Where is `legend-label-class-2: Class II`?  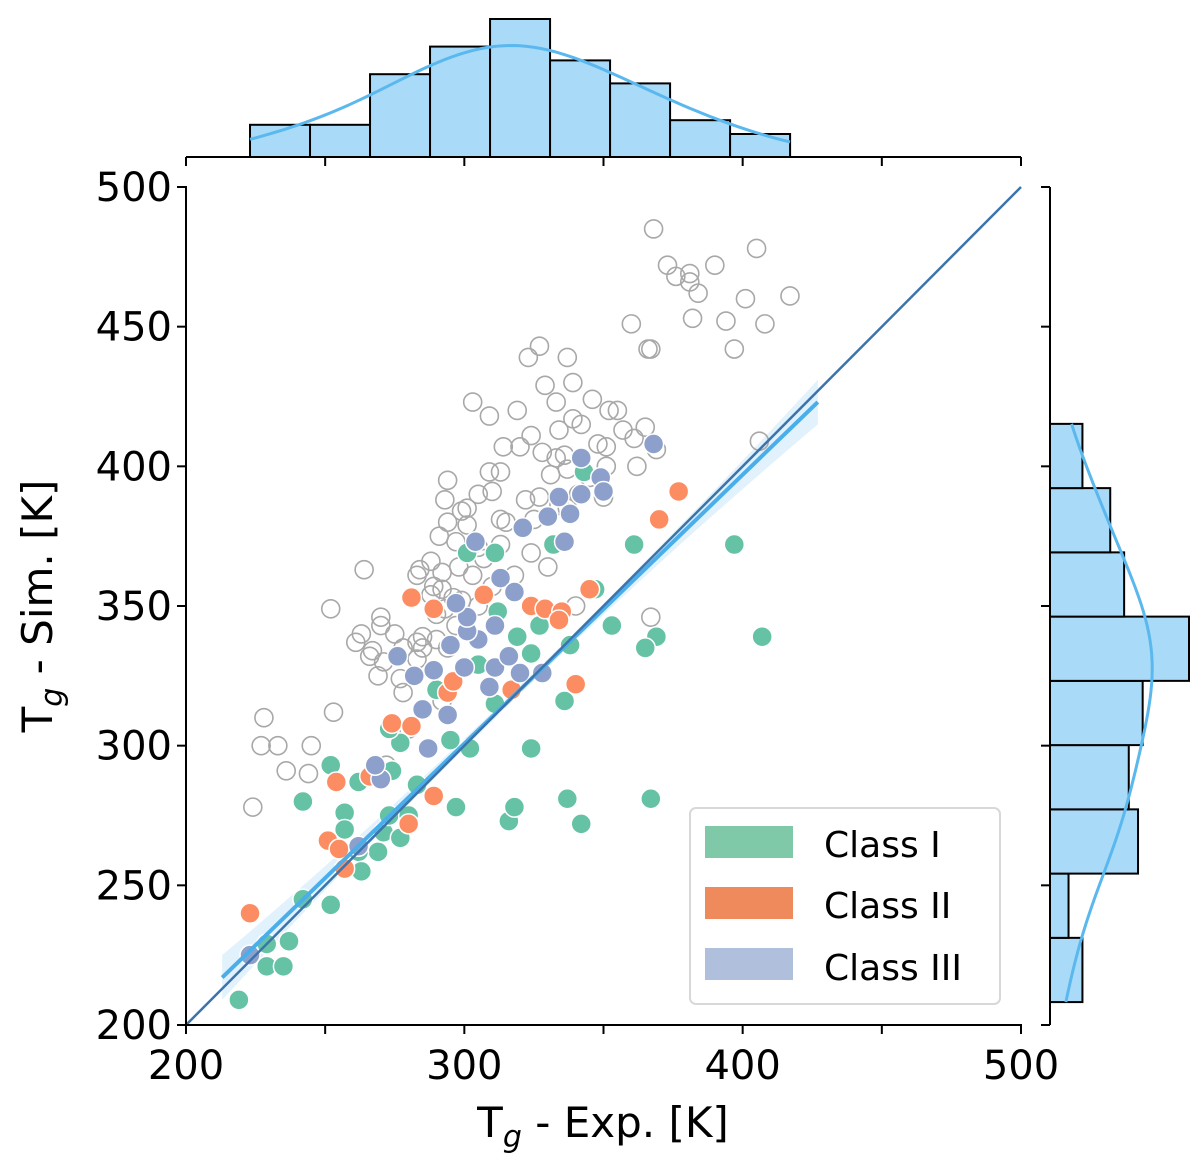 legend-label-class-2: Class II is located at coordinates (887, 906).